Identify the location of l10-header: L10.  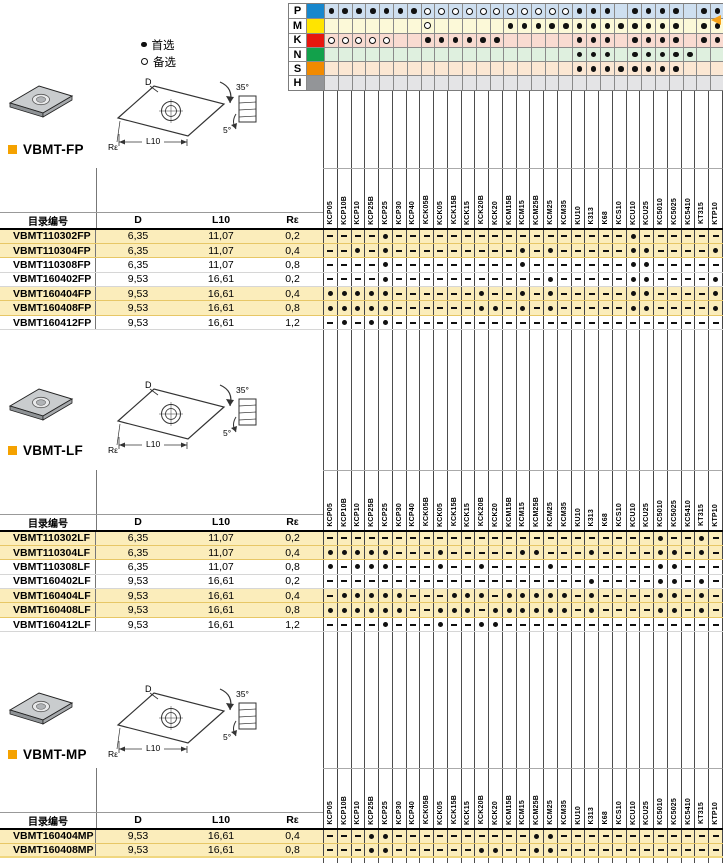
(221, 220).